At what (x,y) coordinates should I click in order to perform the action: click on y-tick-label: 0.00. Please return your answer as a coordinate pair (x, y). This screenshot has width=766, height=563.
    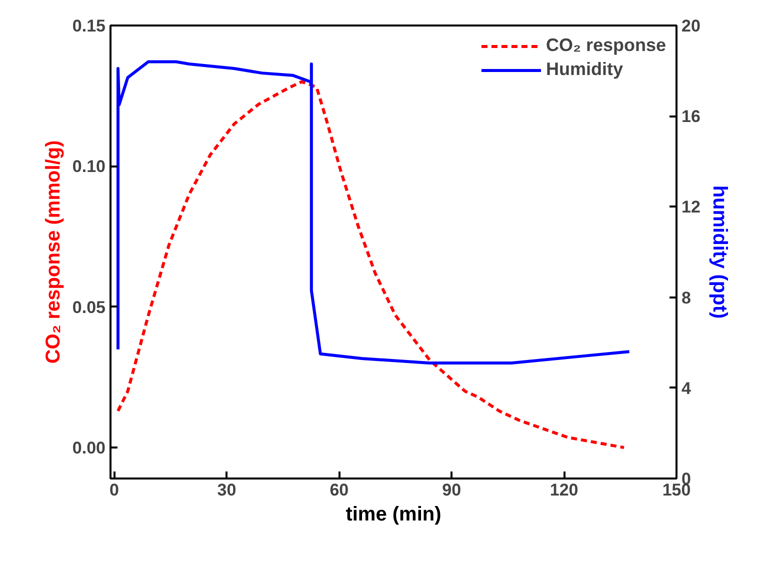
    Looking at the image, I should click on (89, 448).